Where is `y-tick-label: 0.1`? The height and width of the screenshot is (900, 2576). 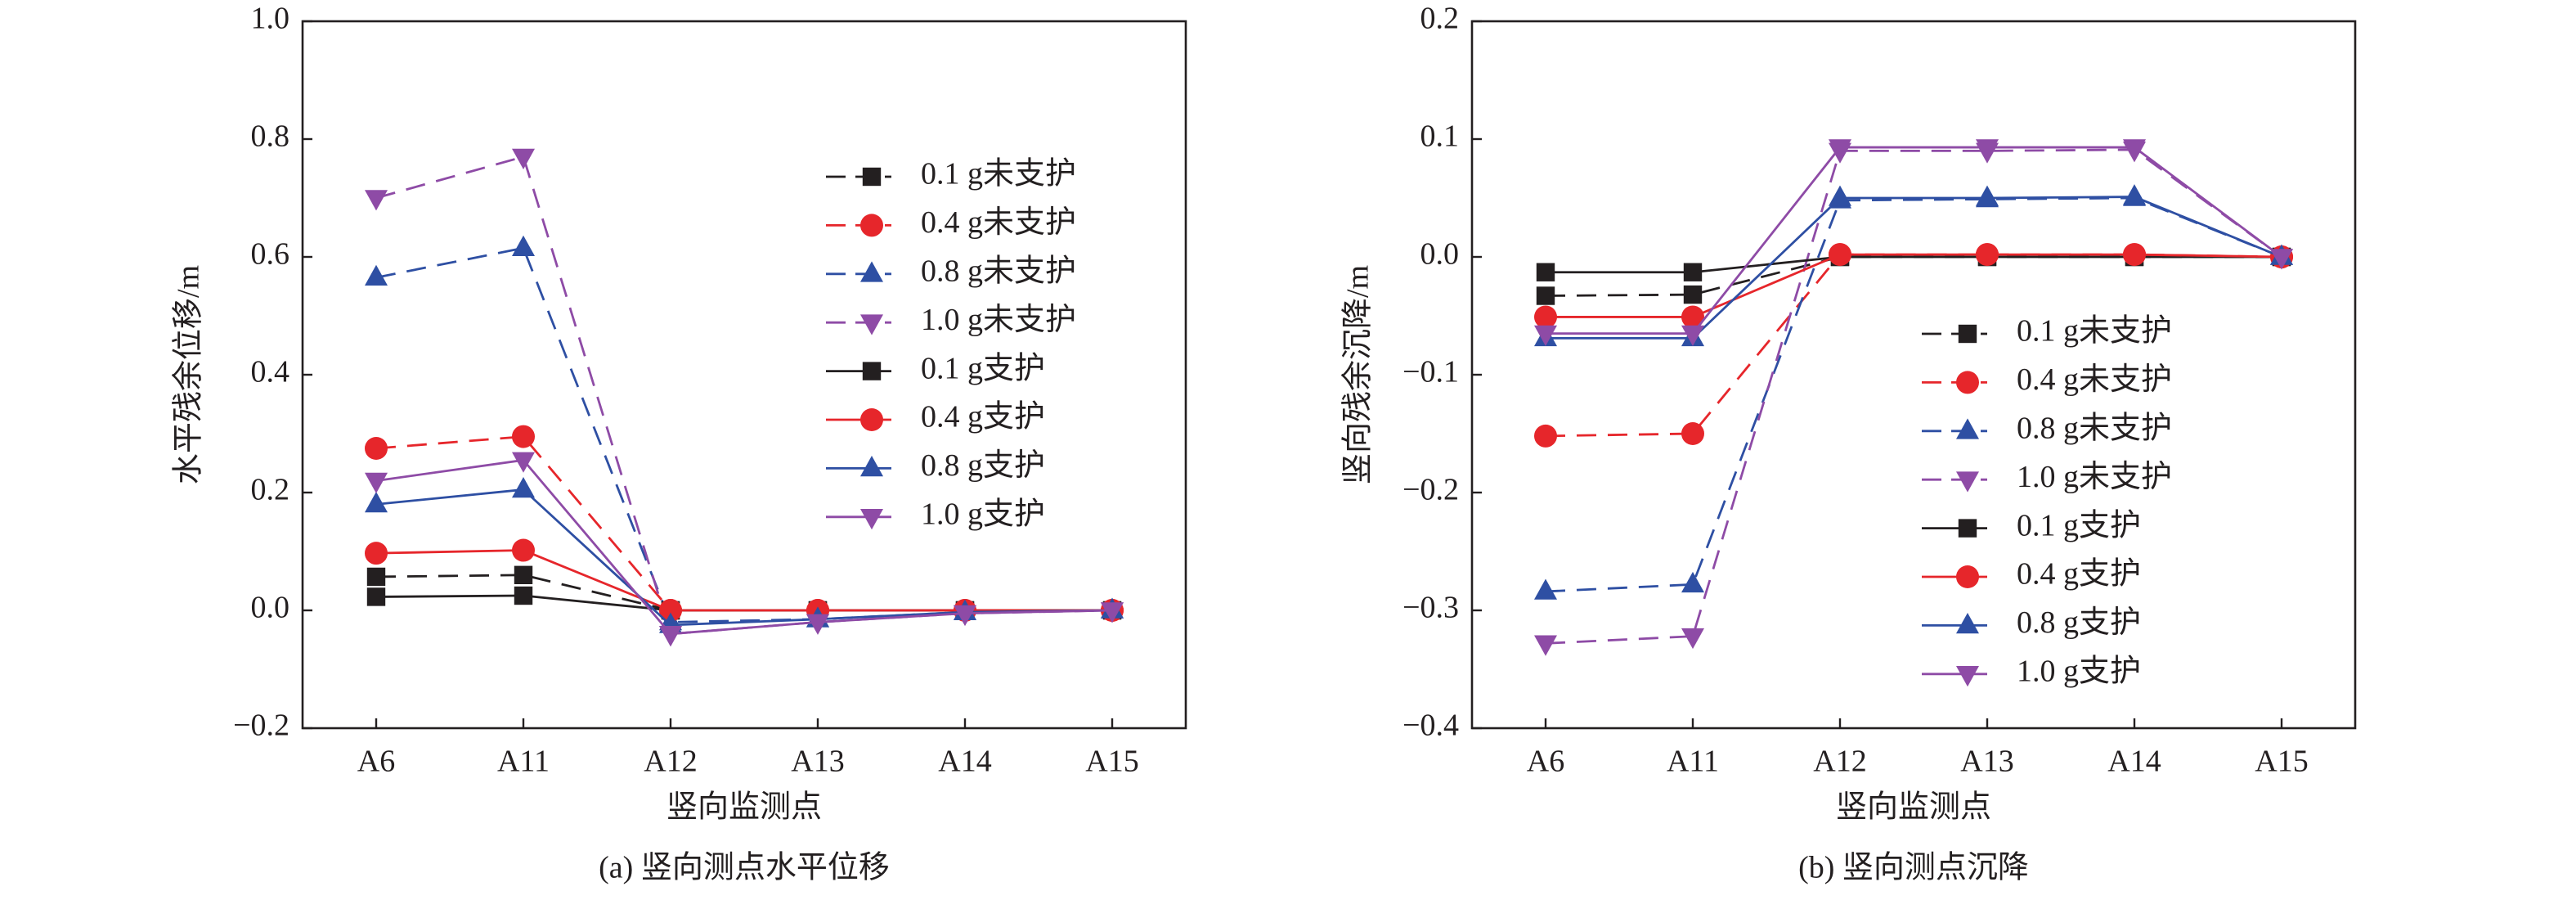
y-tick-label: 0.1 is located at coordinates (1440, 137).